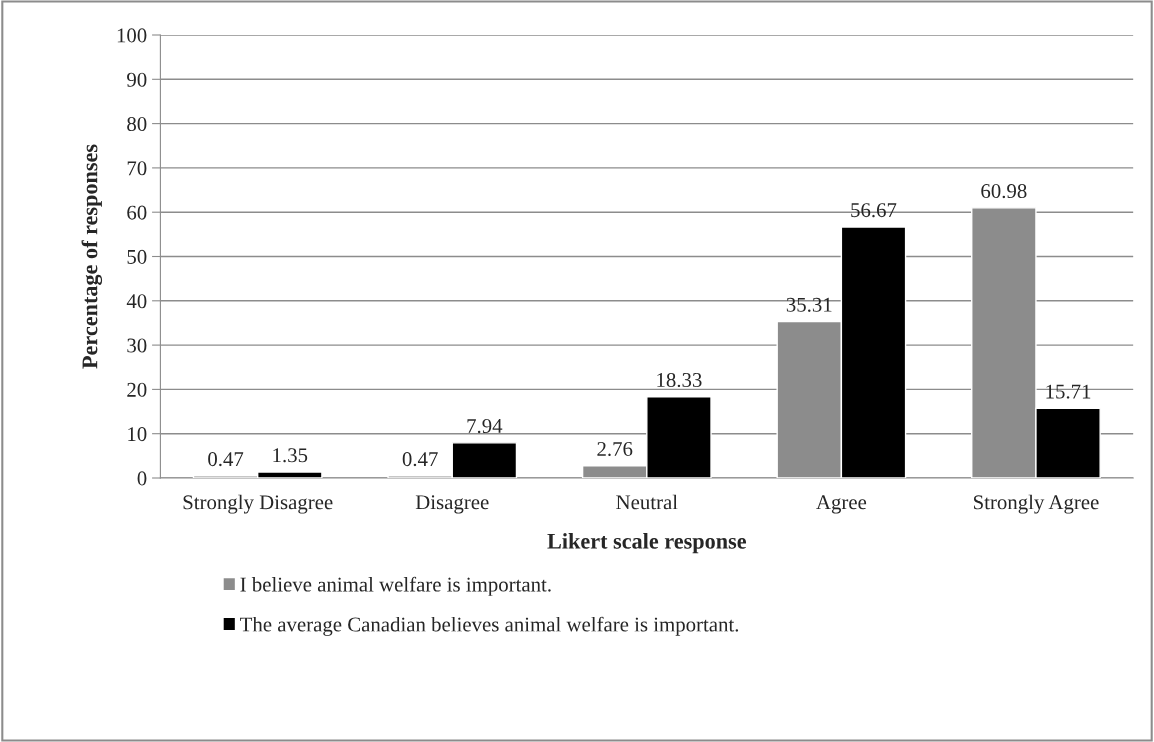 This screenshot has height=742, width=1154. Describe the element at coordinates (679, 380) in the screenshot. I see `data-label: 18.33` at that location.